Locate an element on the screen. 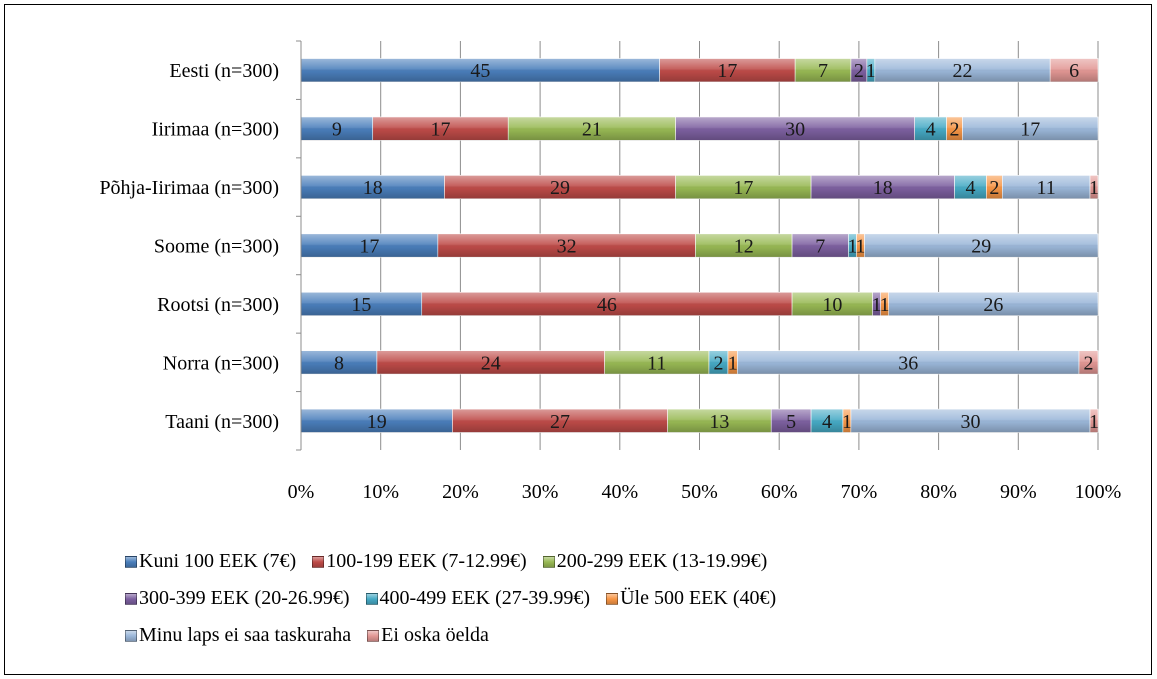  legend-label: Üle 500 EEK (40€) is located at coordinates (698, 598).